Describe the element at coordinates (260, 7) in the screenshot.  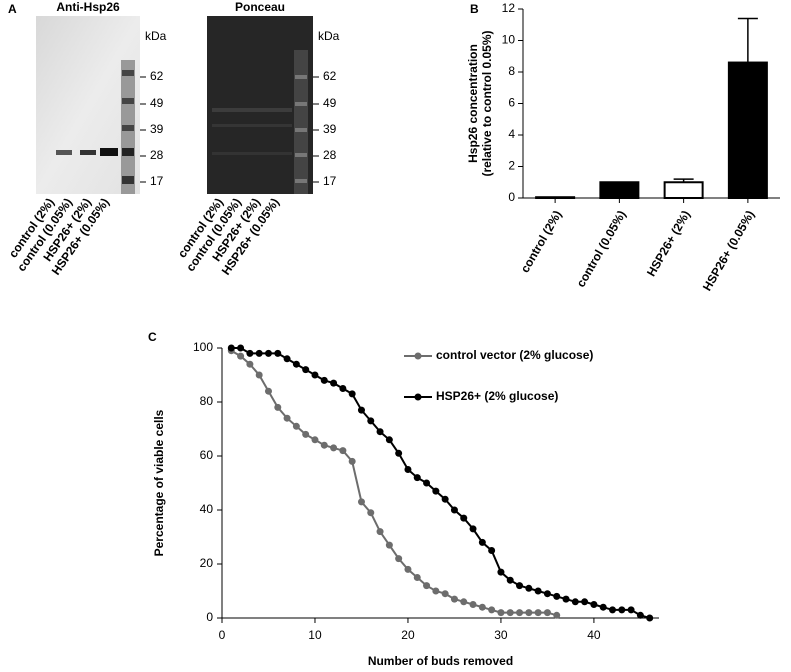
I see `blot-title: Ponceau` at that location.